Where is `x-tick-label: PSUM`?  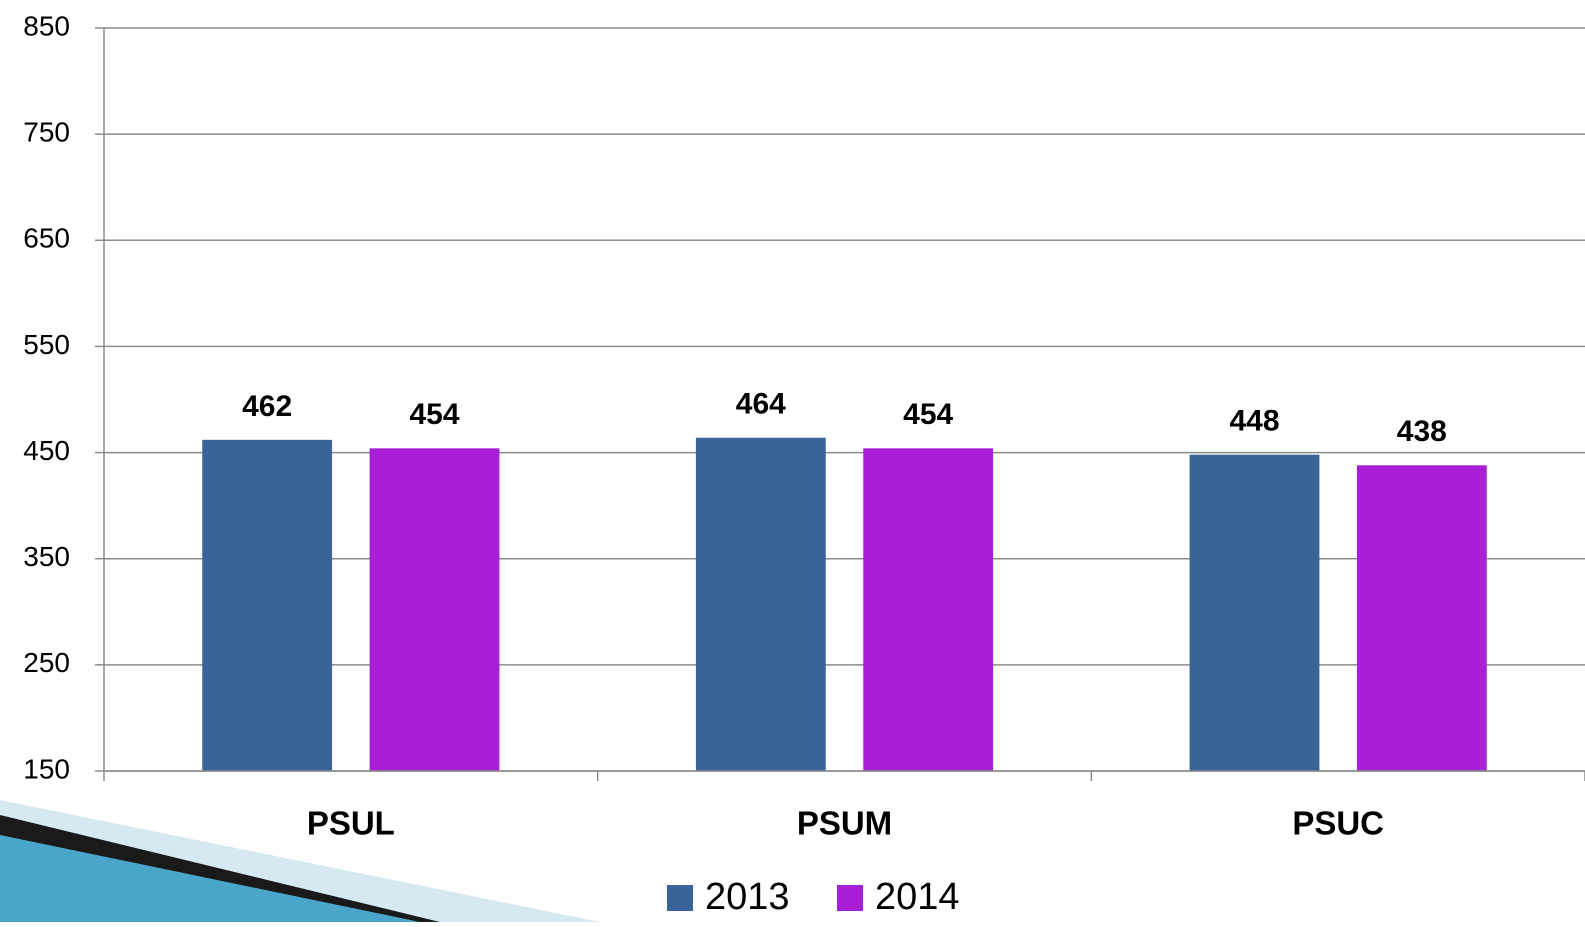 x-tick-label: PSUM is located at coordinates (844, 823).